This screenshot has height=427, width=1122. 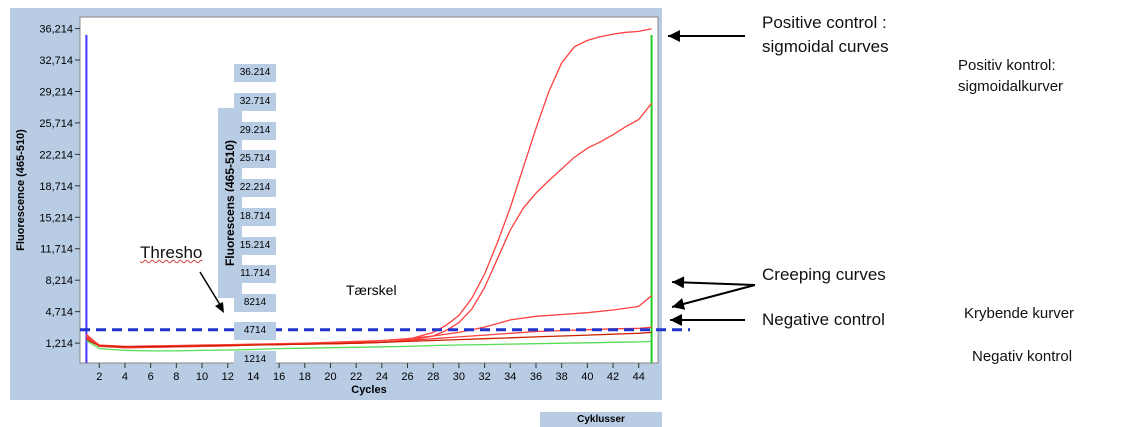 I want to click on threshold-arrow, so click(x=211, y=290).